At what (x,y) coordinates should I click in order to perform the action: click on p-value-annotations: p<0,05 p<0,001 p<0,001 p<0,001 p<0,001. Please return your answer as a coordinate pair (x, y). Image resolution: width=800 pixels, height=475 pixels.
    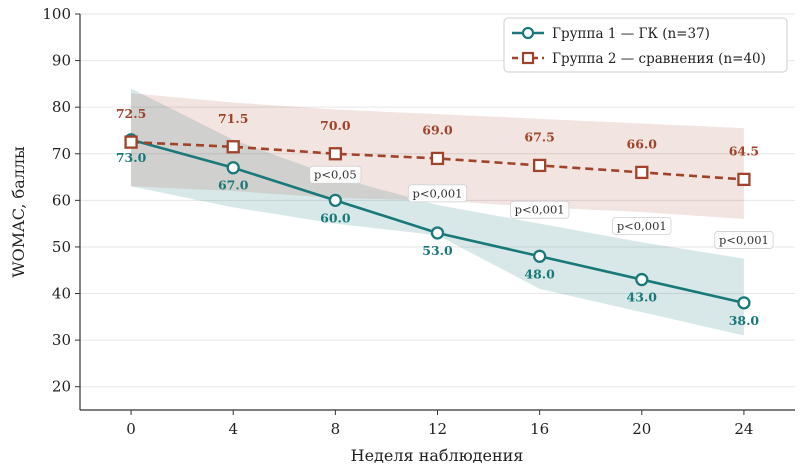
    Looking at the image, I should click on (541, 207).